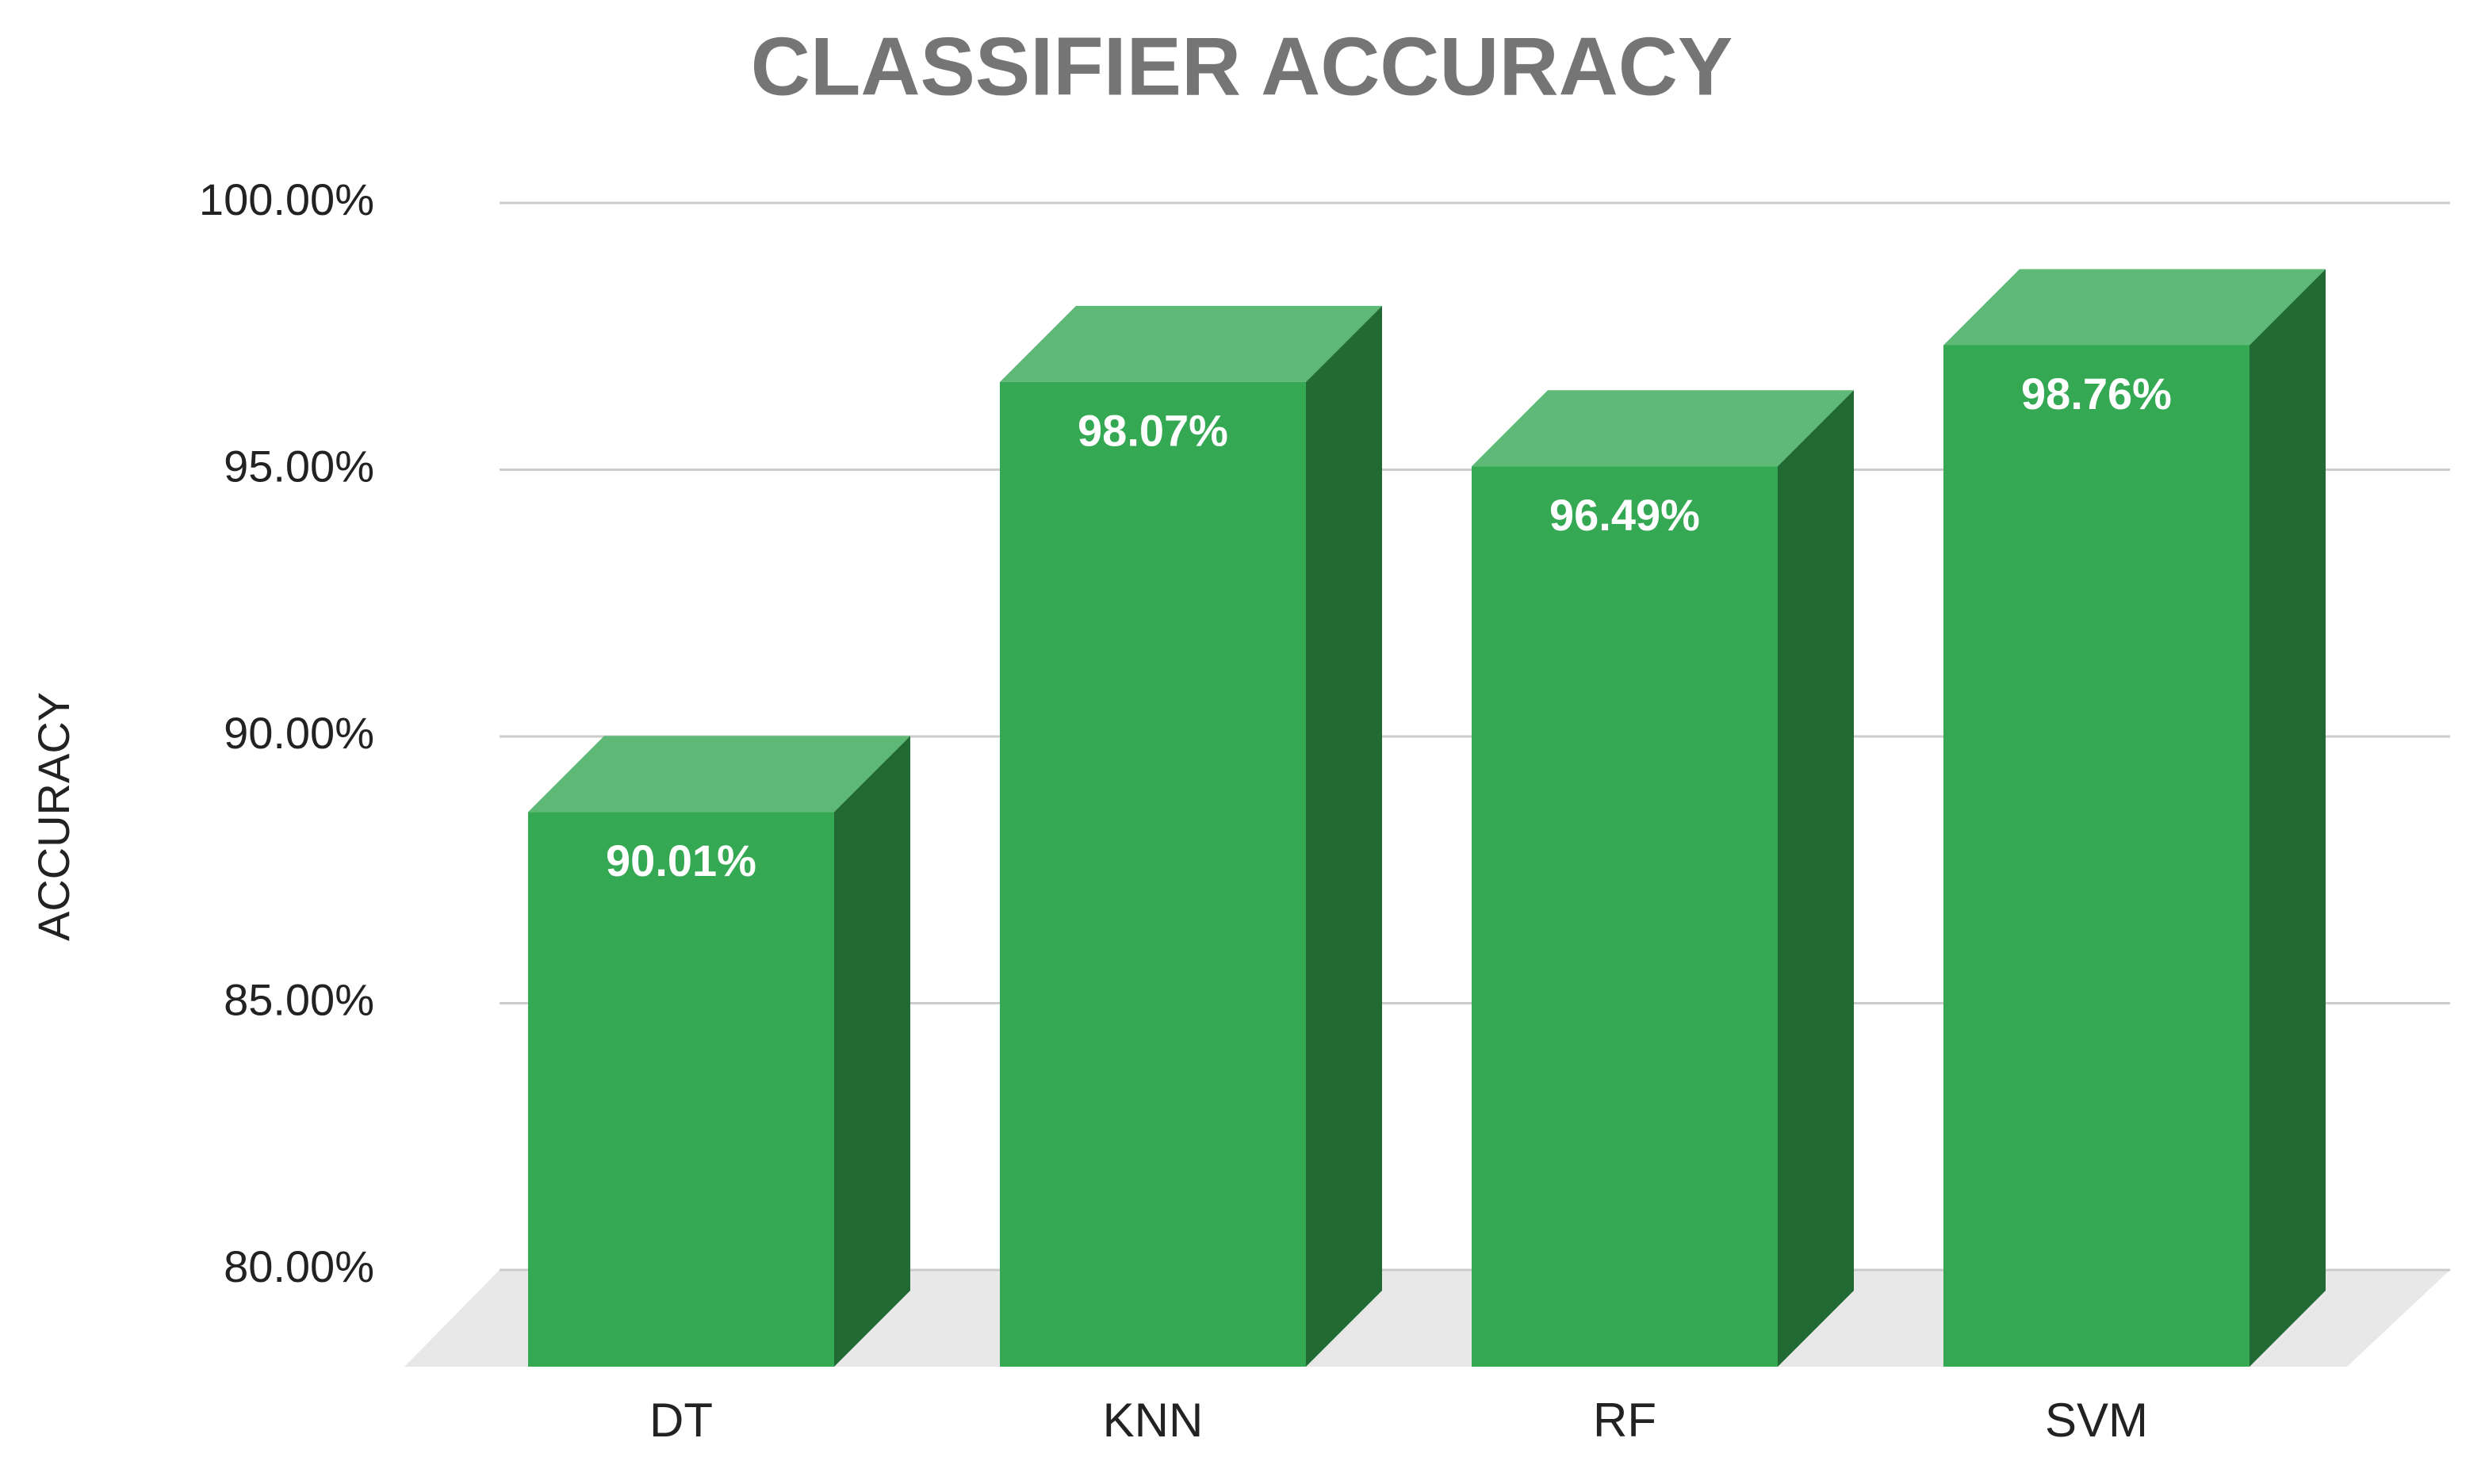 The image size is (2485, 1484). Describe the element at coordinates (1153, 1420) in the screenshot. I see `x-tick-label: KNN` at that location.